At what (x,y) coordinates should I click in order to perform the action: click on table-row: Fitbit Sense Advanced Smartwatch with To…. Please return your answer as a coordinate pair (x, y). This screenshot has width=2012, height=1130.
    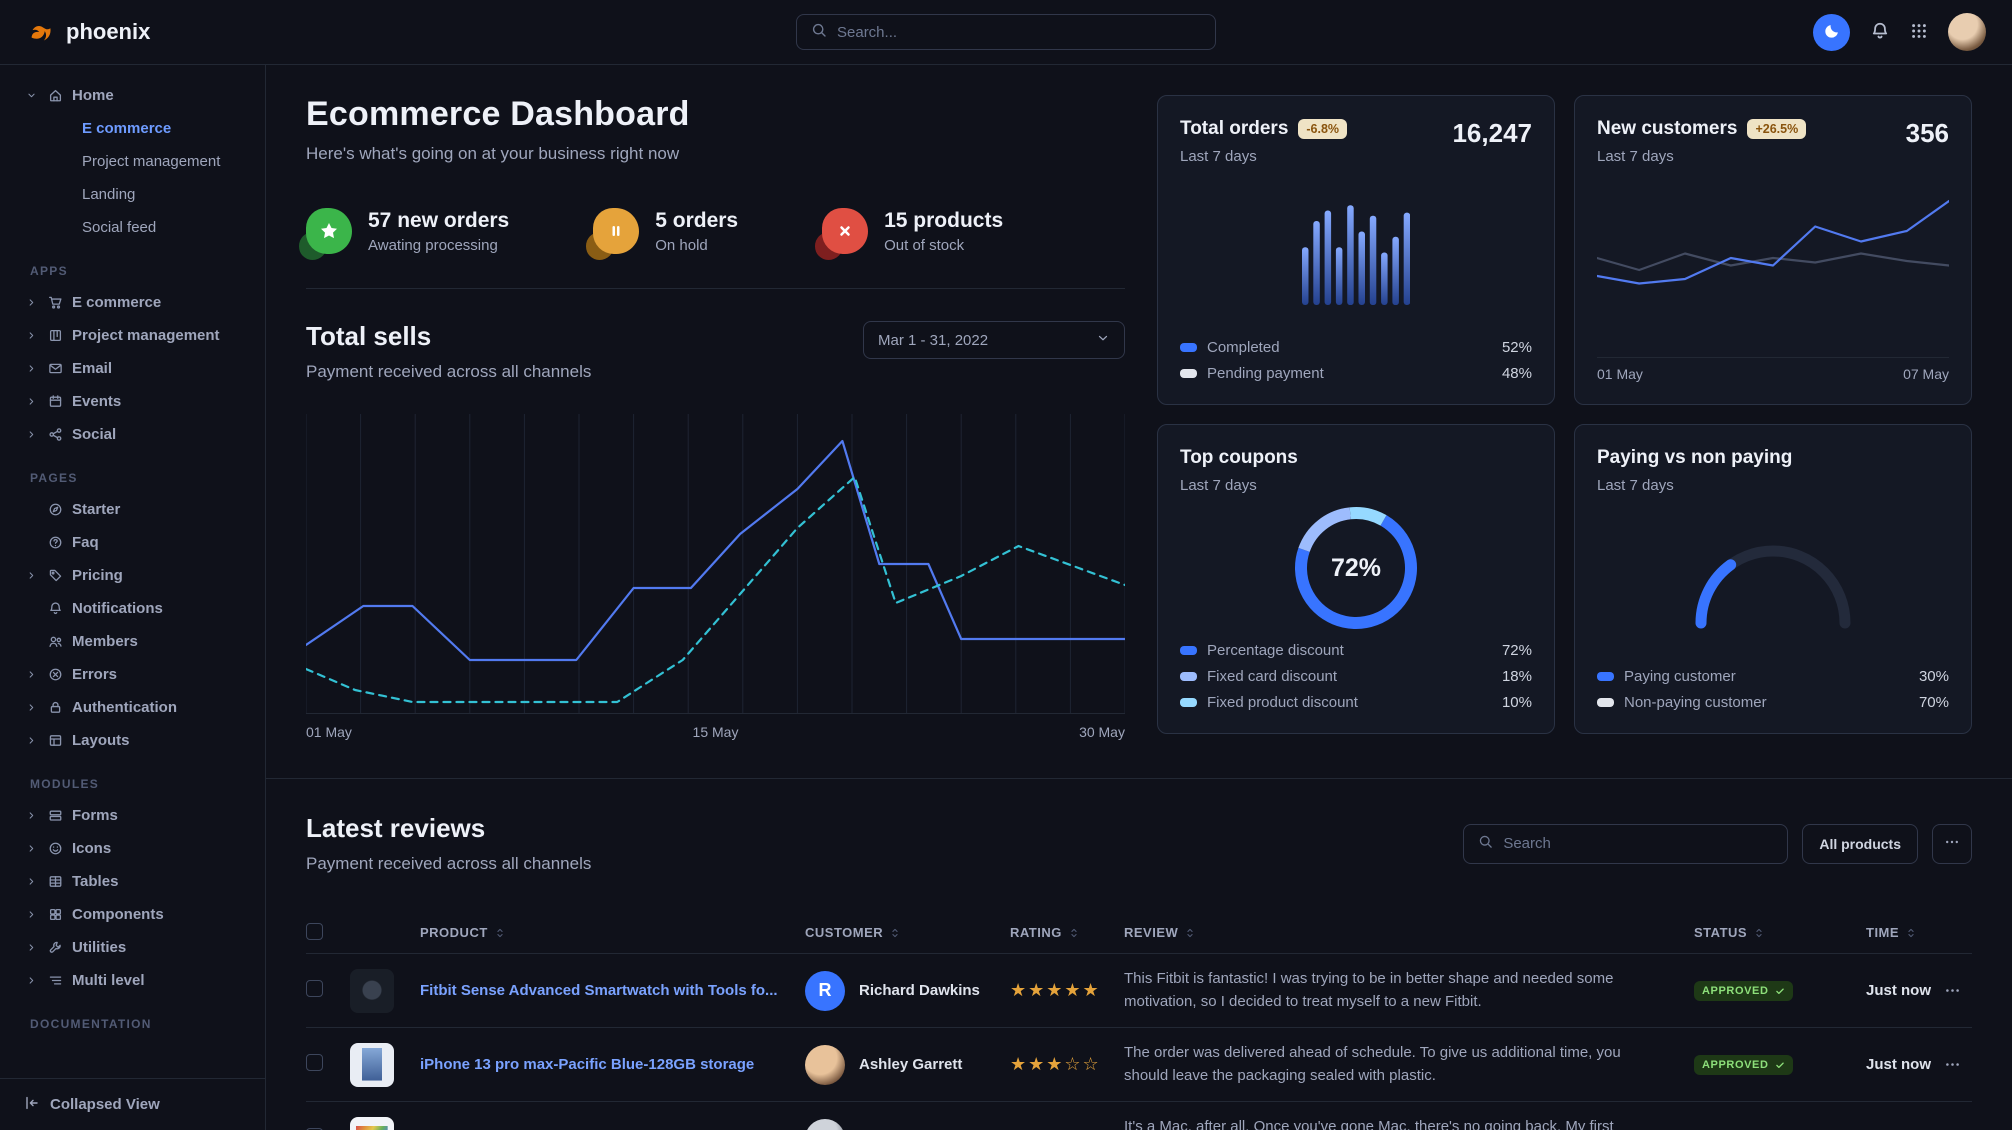
    Looking at the image, I should click on (1139, 991).